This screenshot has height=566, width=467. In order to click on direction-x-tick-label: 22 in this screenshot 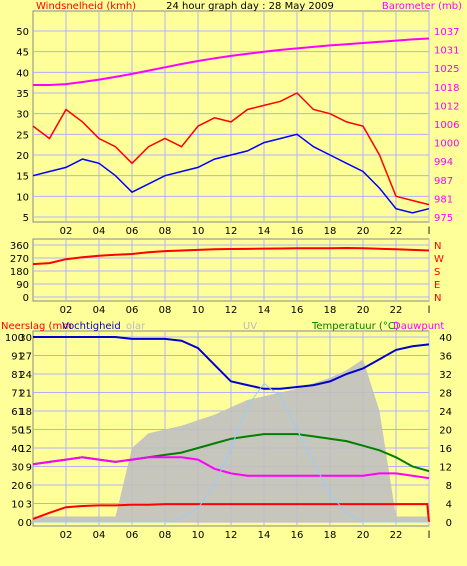, I will do `click(396, 310)`.